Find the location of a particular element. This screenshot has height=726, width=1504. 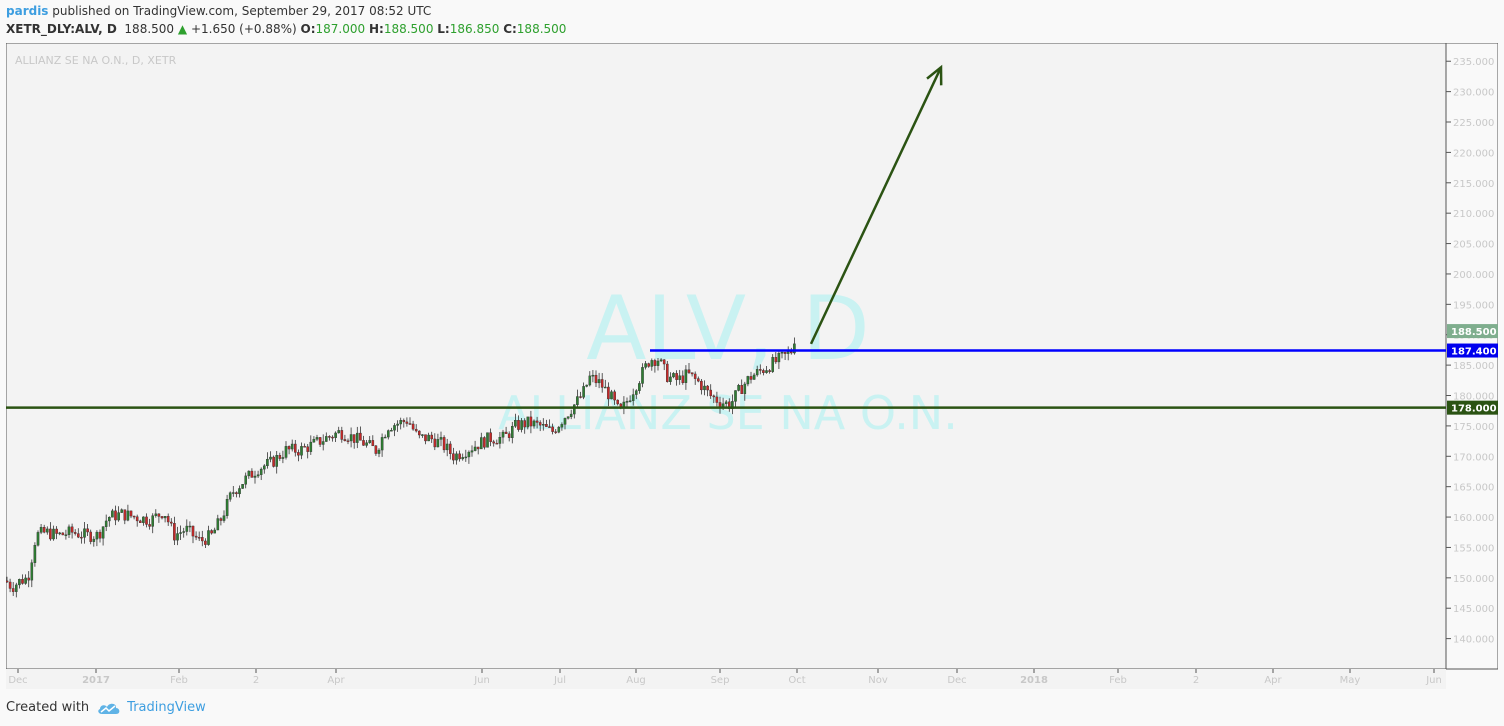

horizontal-lines is located at coordinates (726, 379).